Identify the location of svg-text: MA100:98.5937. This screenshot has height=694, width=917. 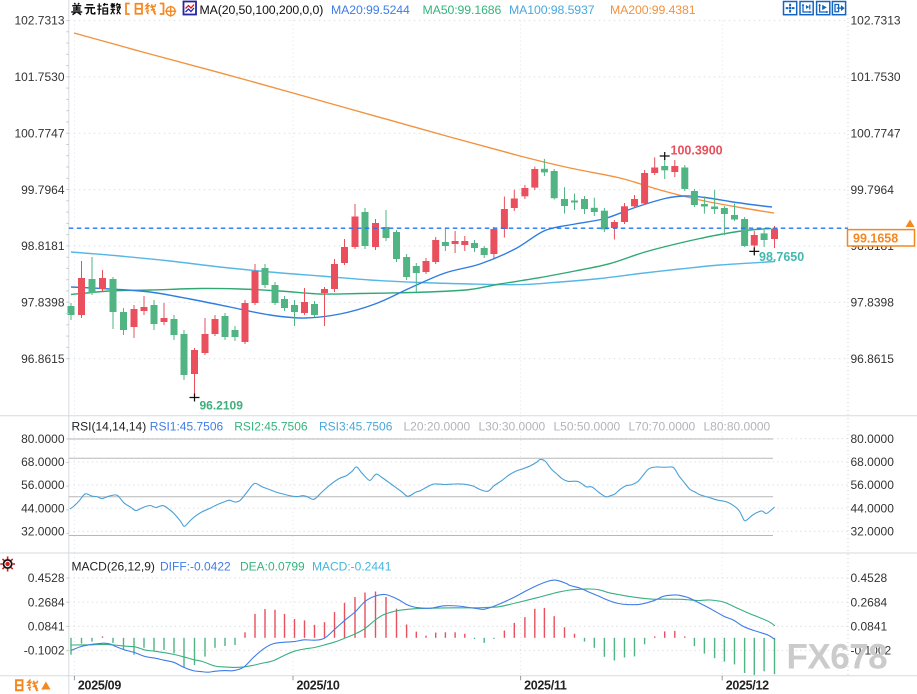
(552, 10).